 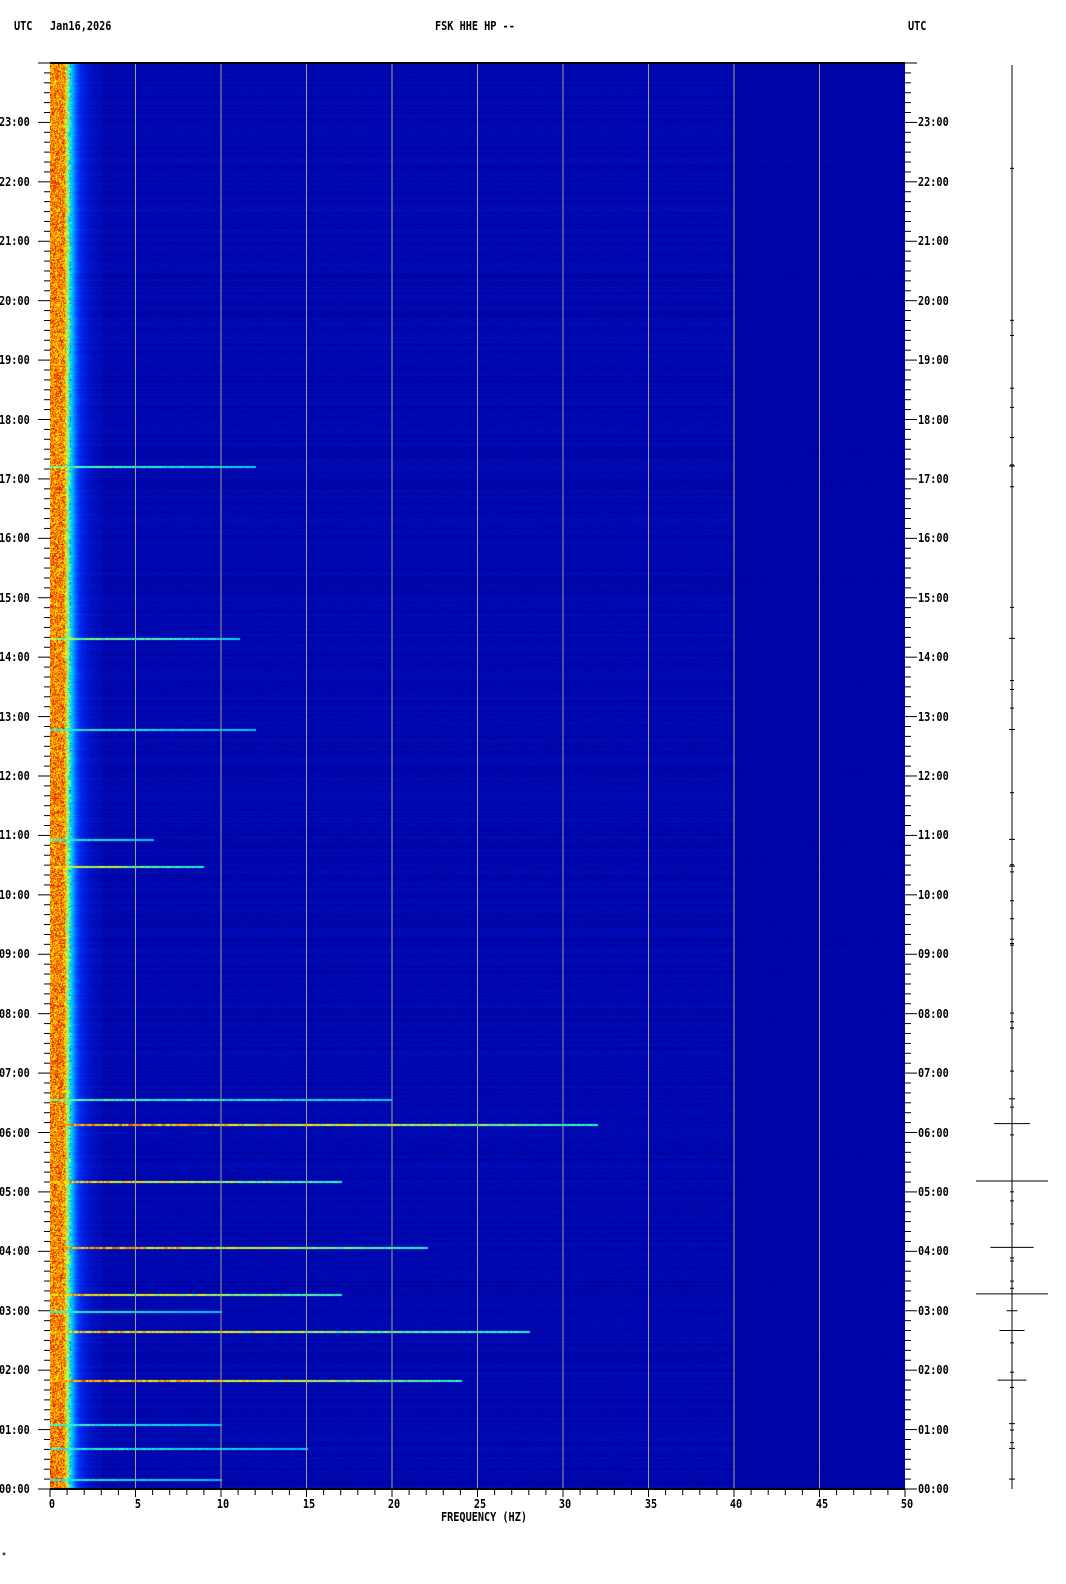 What do you see at coordinates (15, 538) in the screenshot?
I see `y-tick-label-left: 16:00` at bounding box center [15, 538].